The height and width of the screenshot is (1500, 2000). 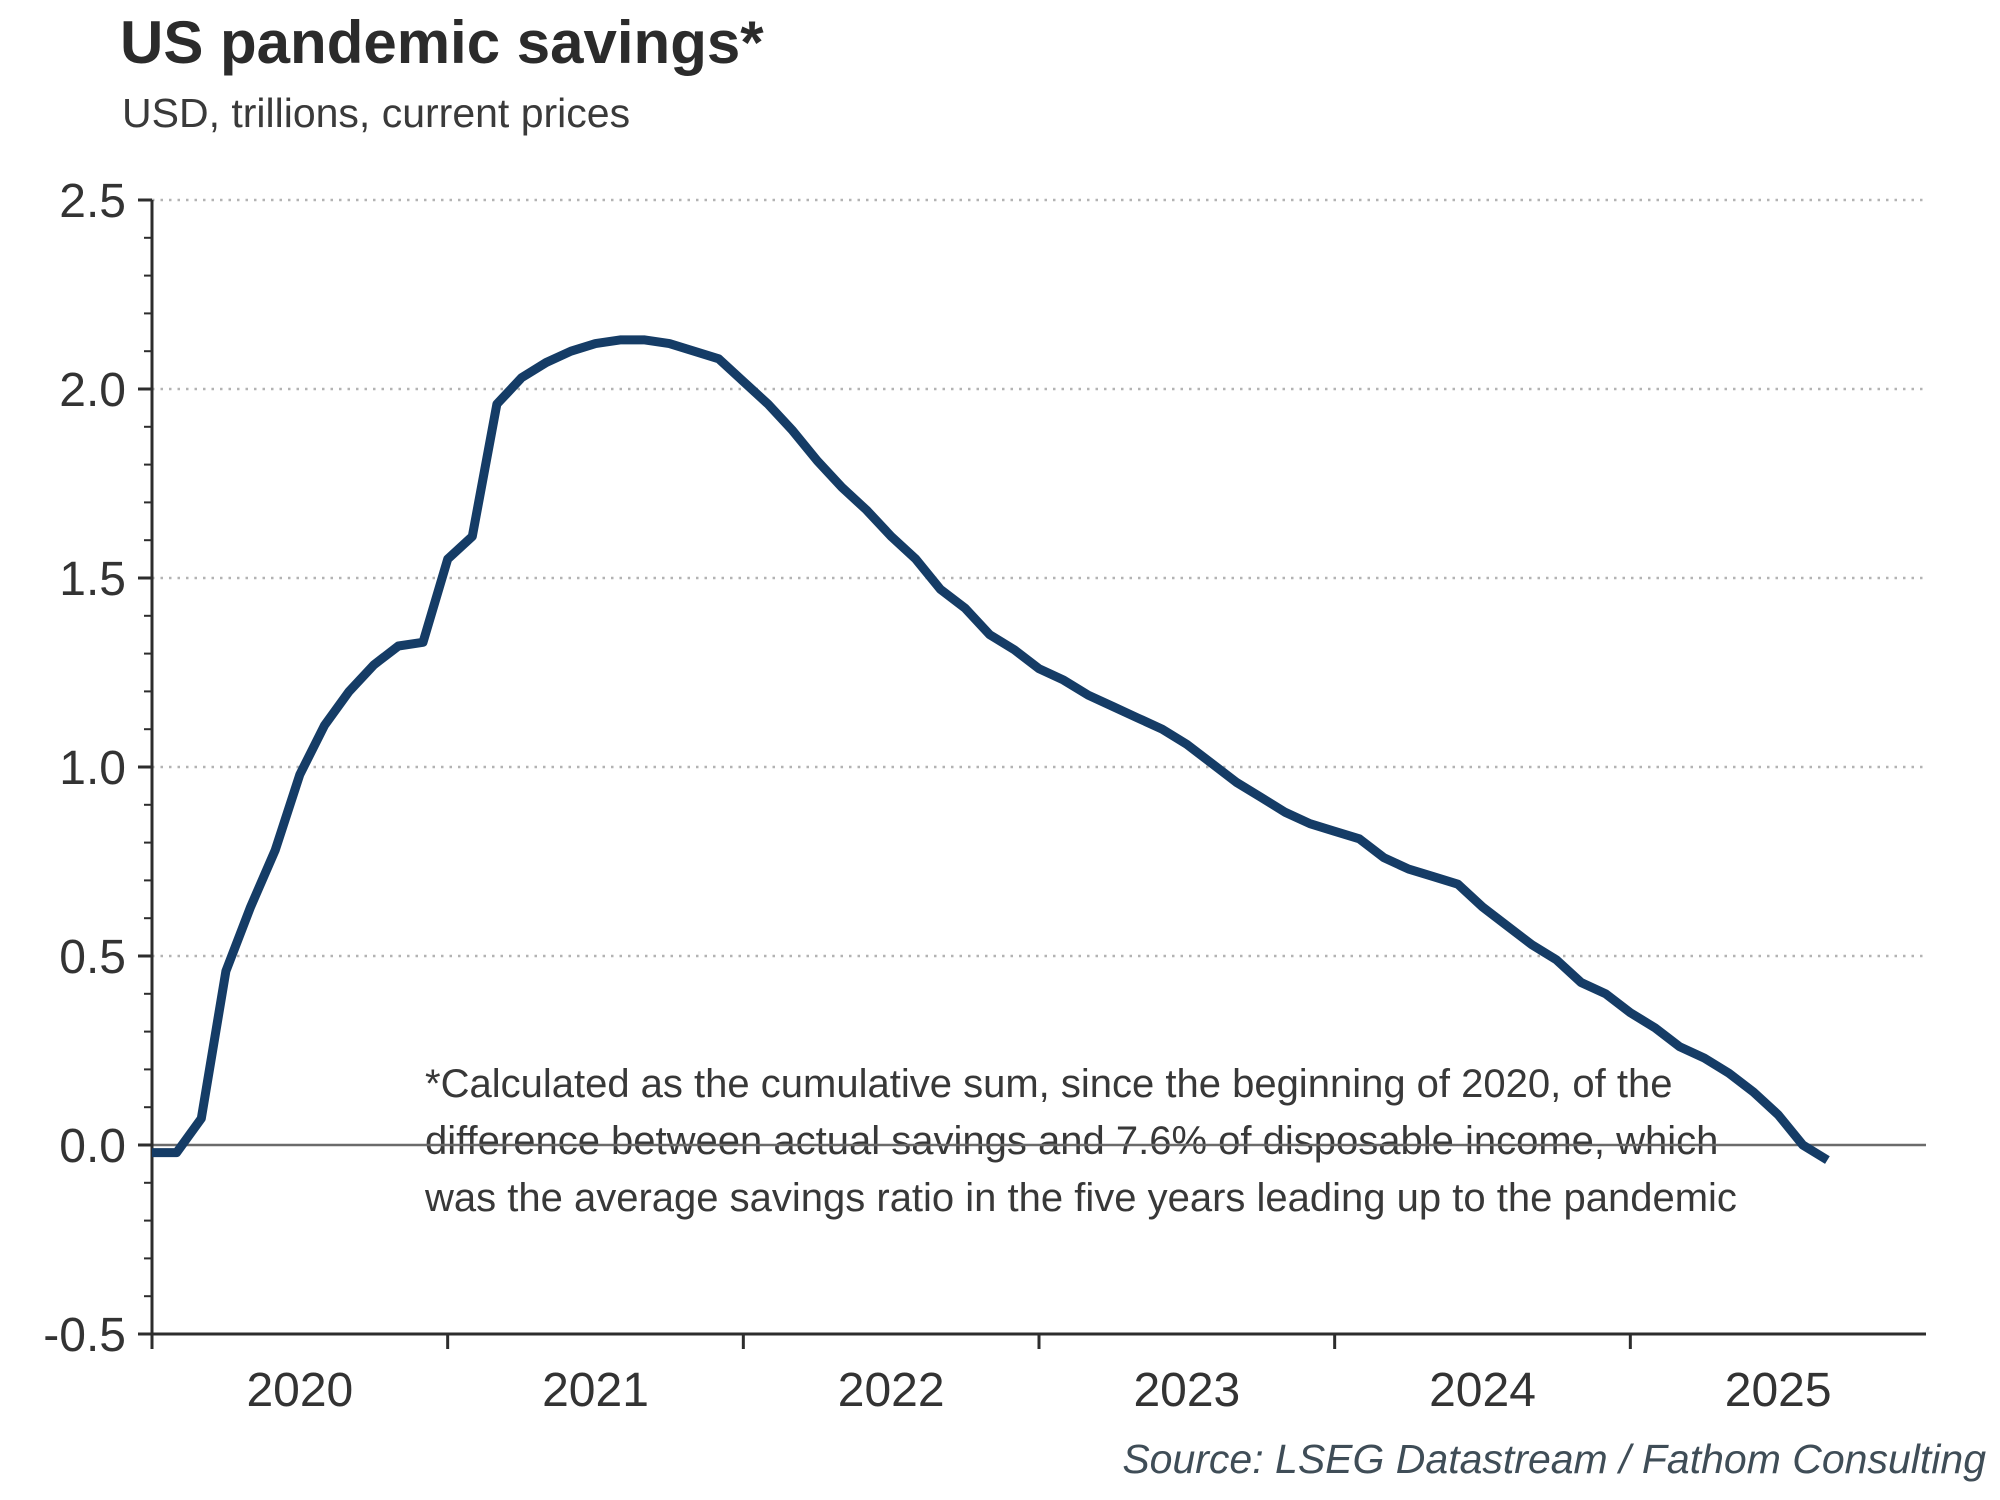 I want to click on y-tick-label: 1.5, so click(x=92, y=579).